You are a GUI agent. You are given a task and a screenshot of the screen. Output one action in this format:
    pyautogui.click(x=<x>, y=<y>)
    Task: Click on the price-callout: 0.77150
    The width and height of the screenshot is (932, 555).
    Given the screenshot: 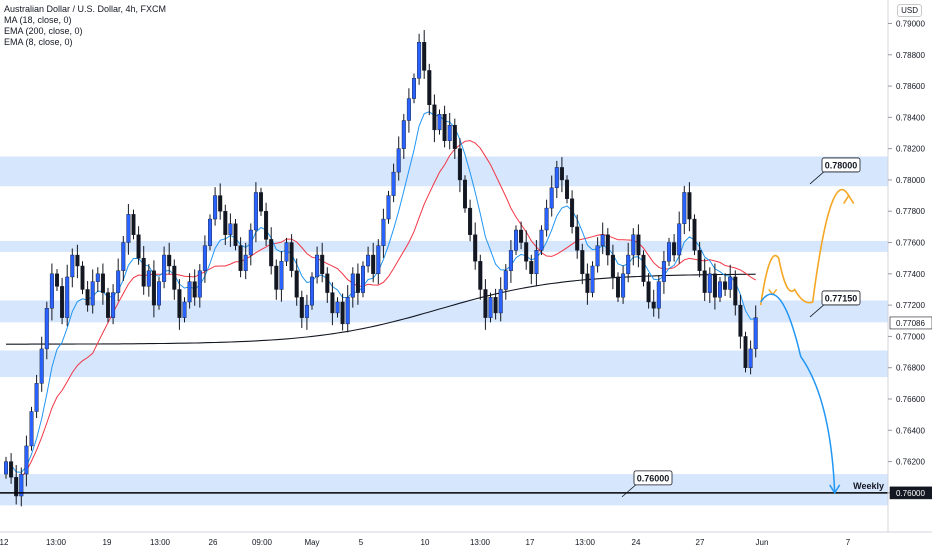 What is the action you would take?
    pyautogui.click(x=835, y=304)
    